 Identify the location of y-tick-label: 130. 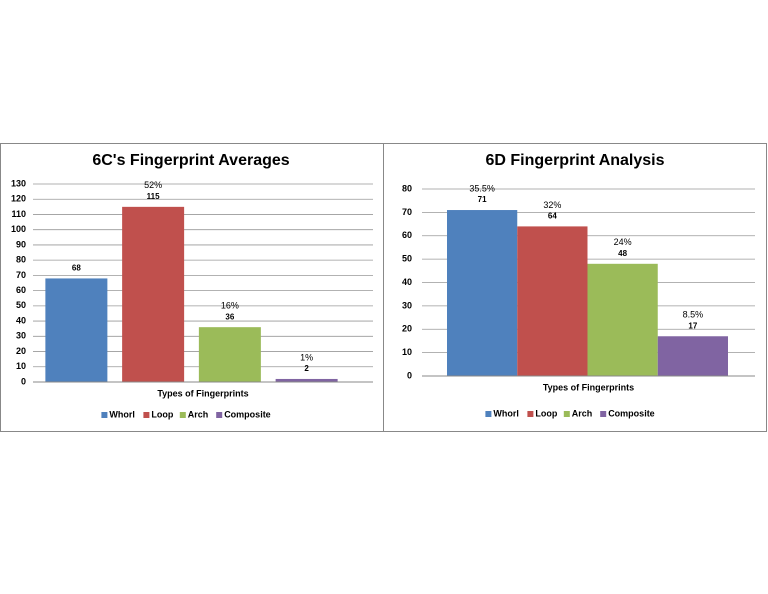
(18, 183).